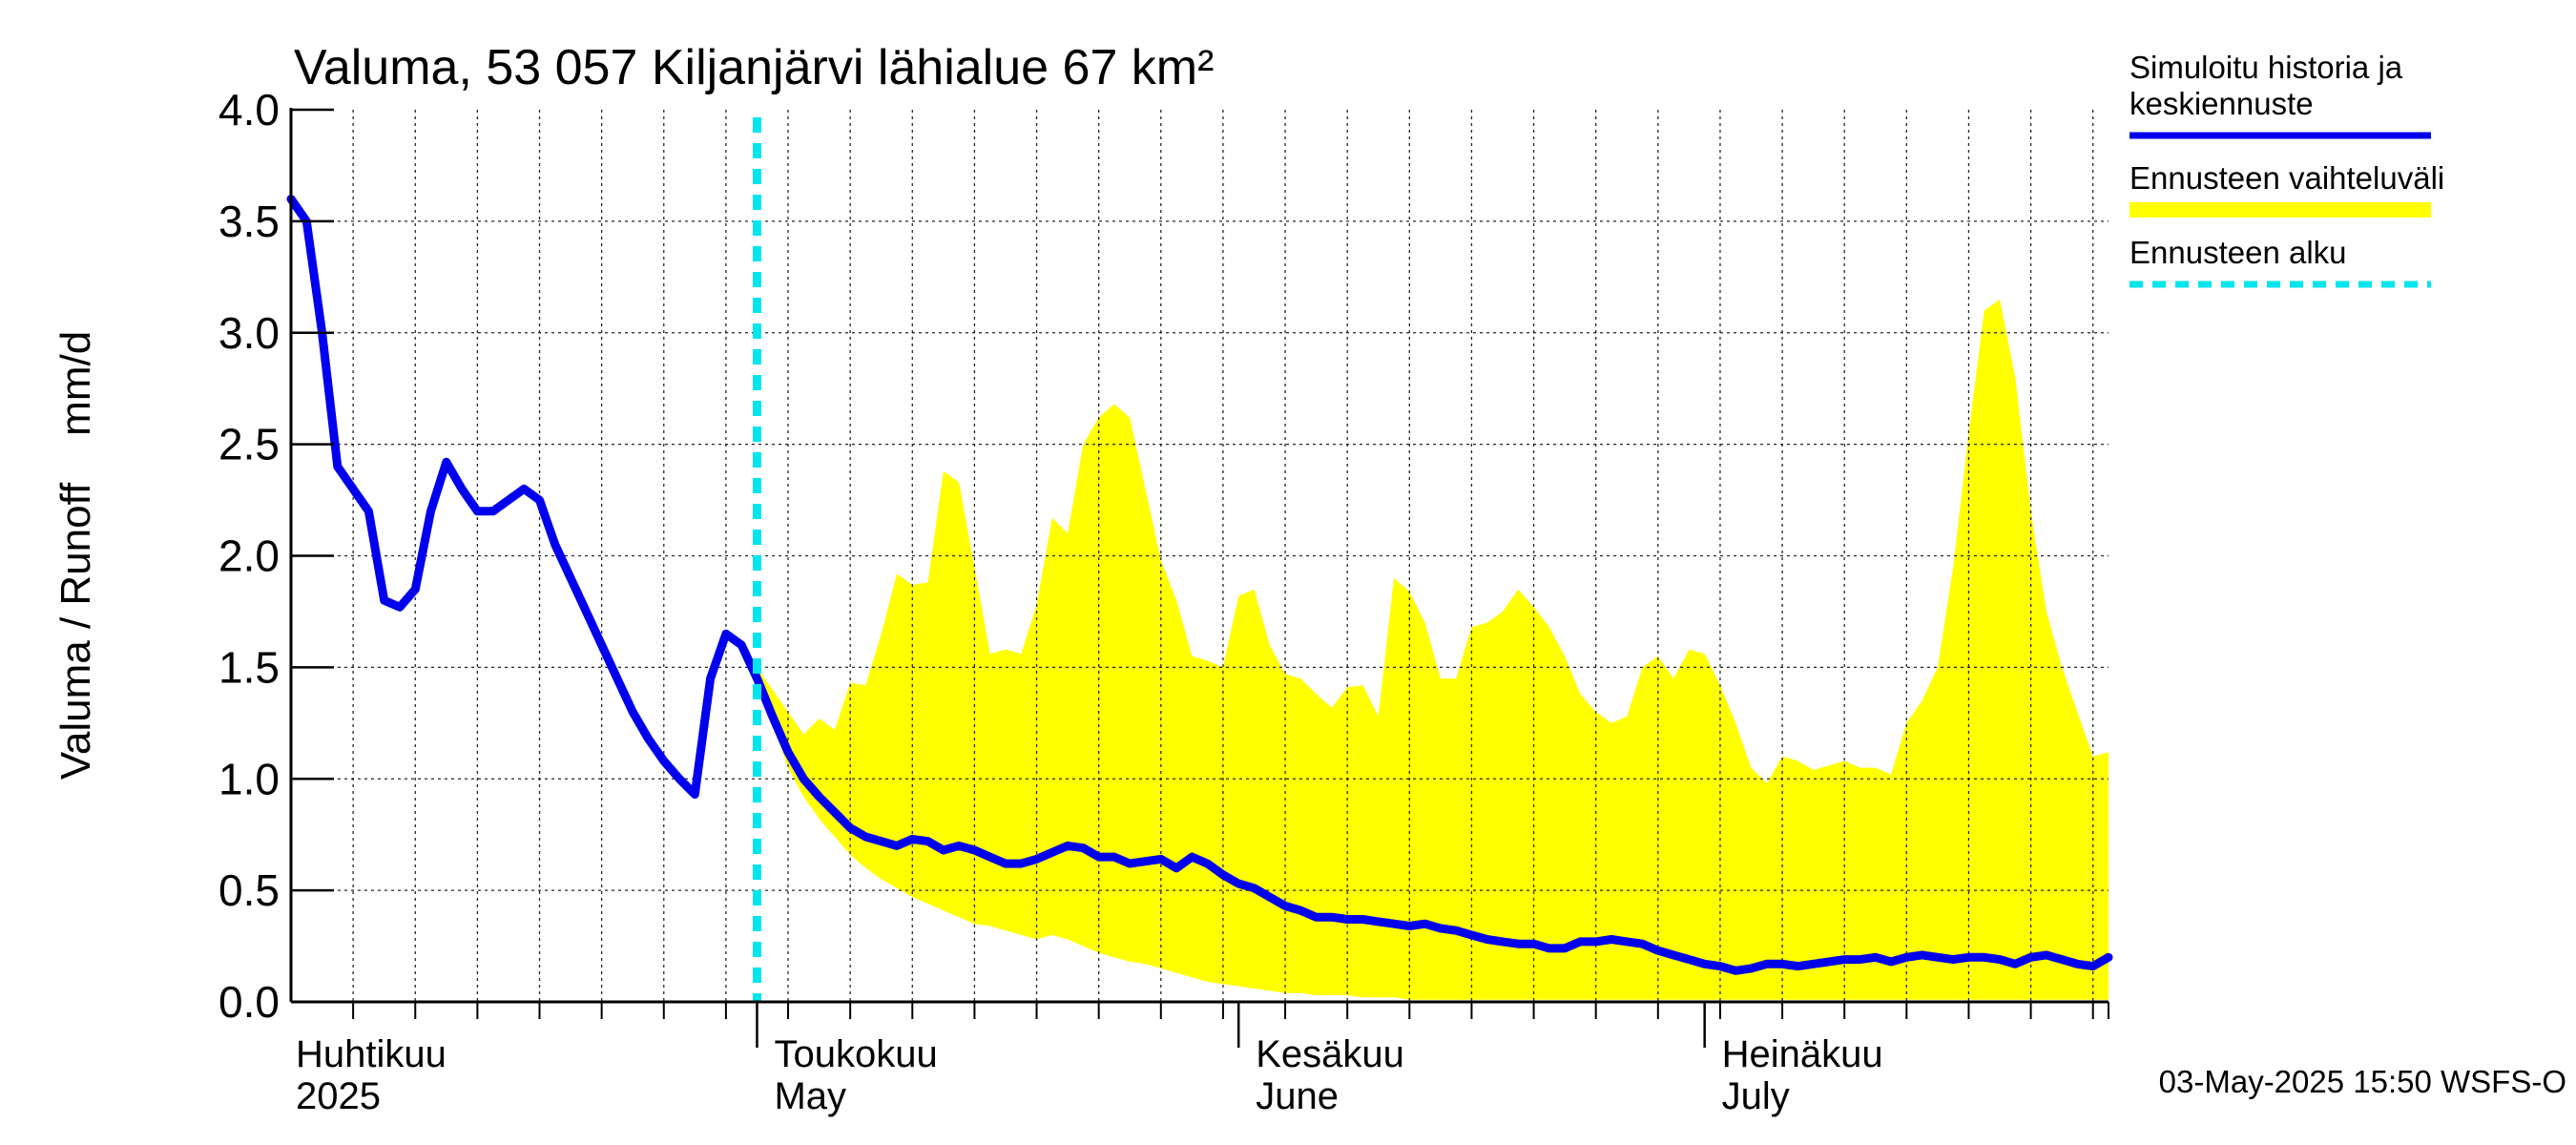 This screenshot has height=1145, width=2576. Describe the element at coordinates (249, 110) in the screenshot. I see `y-tick-label: 4.0` at that location.